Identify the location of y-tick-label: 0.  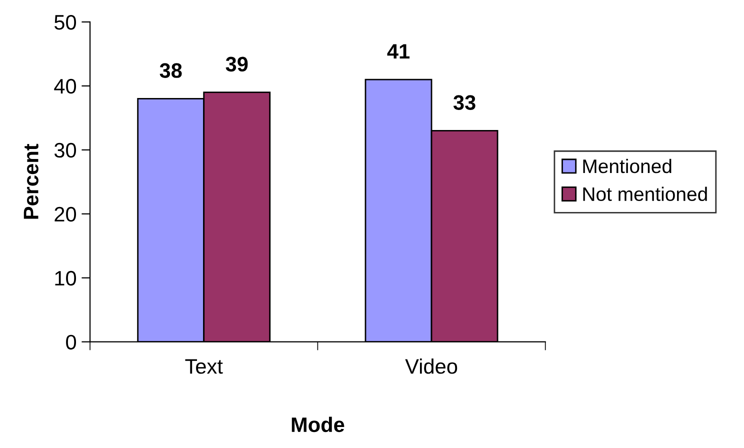
(71, 342).